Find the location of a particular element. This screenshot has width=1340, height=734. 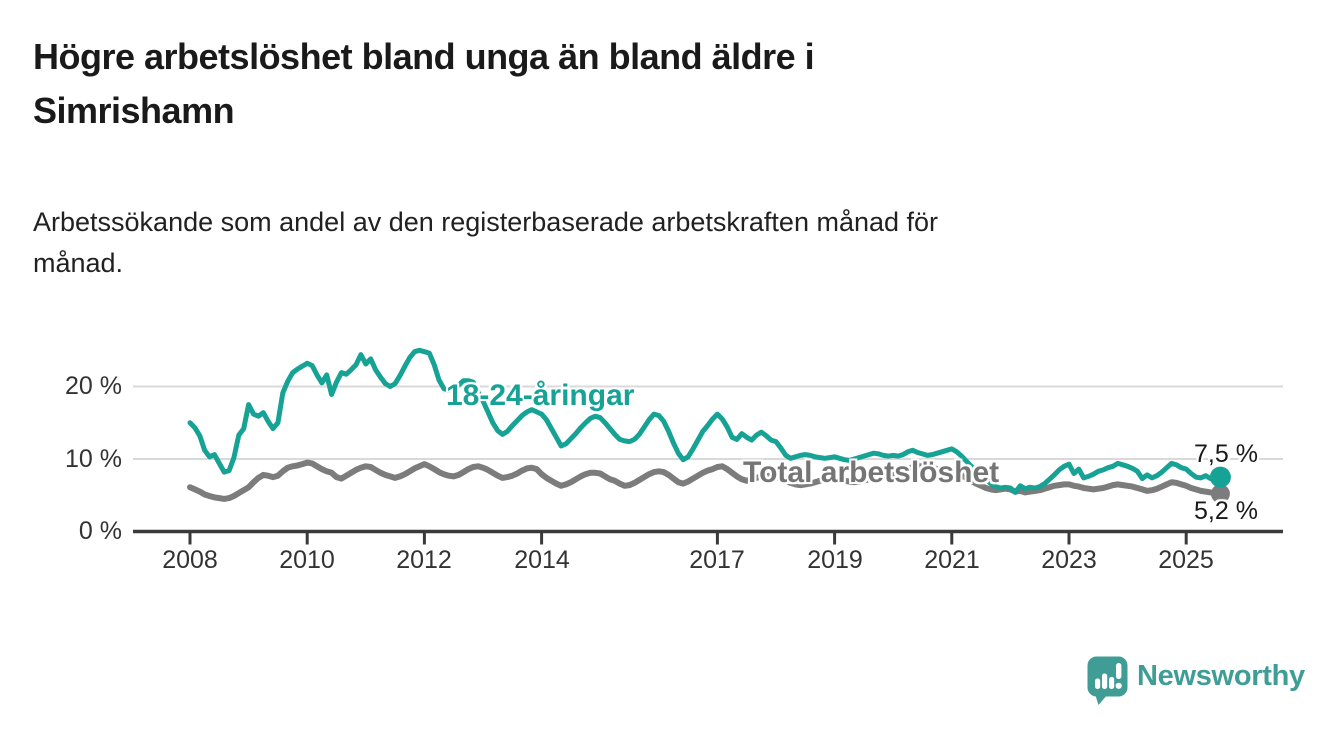

brand-name: Newsworthy is located at coordinates (1221, 676).